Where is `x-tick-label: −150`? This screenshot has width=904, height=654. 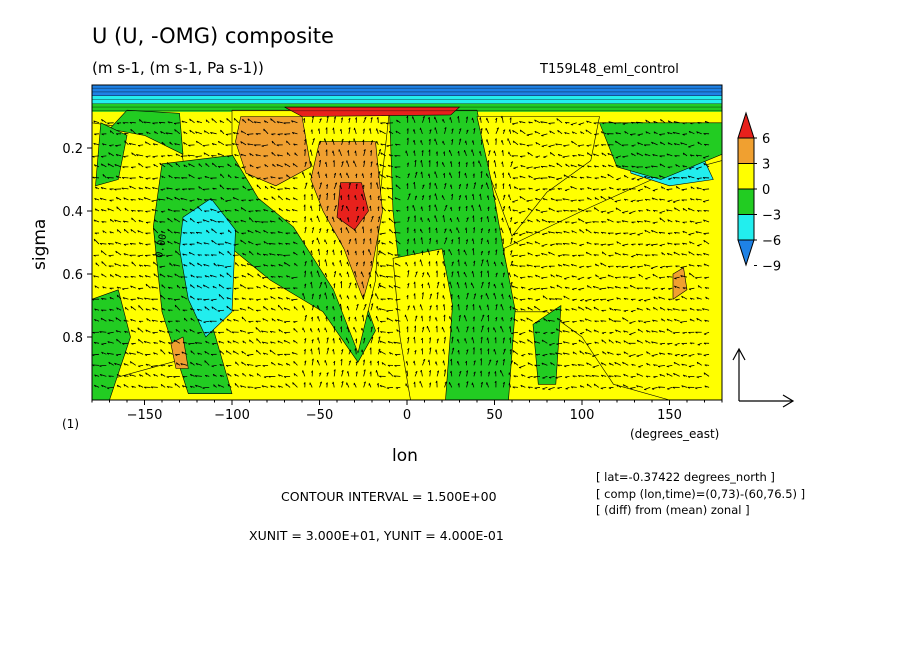
x-tick-label: −150 is located at coordinates (145, 415).